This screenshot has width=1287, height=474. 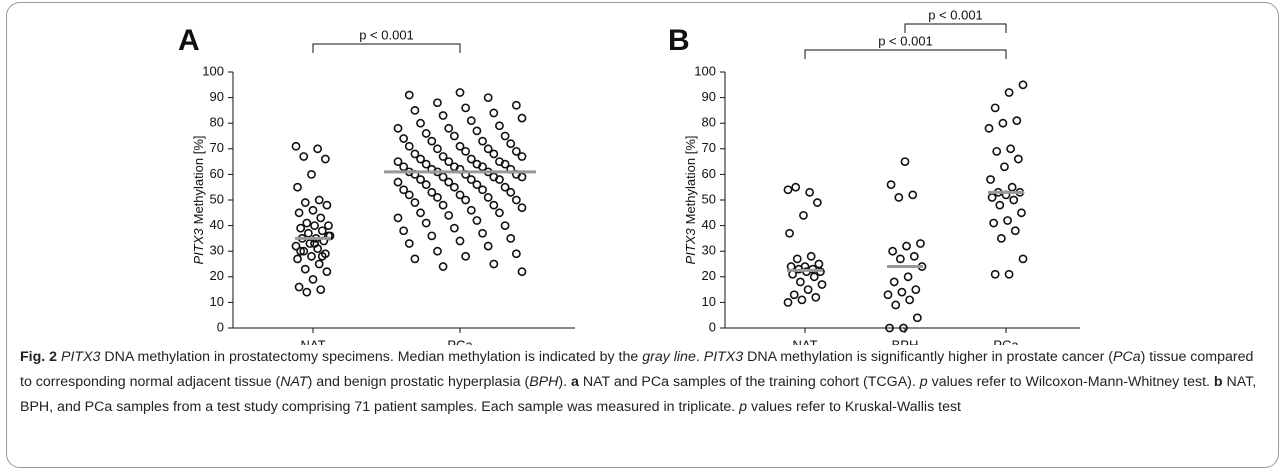 What do you see at coordinates (723, 357) in the screenshot?
I see `caption-run: PITX3` at bounding box center [723, 357].